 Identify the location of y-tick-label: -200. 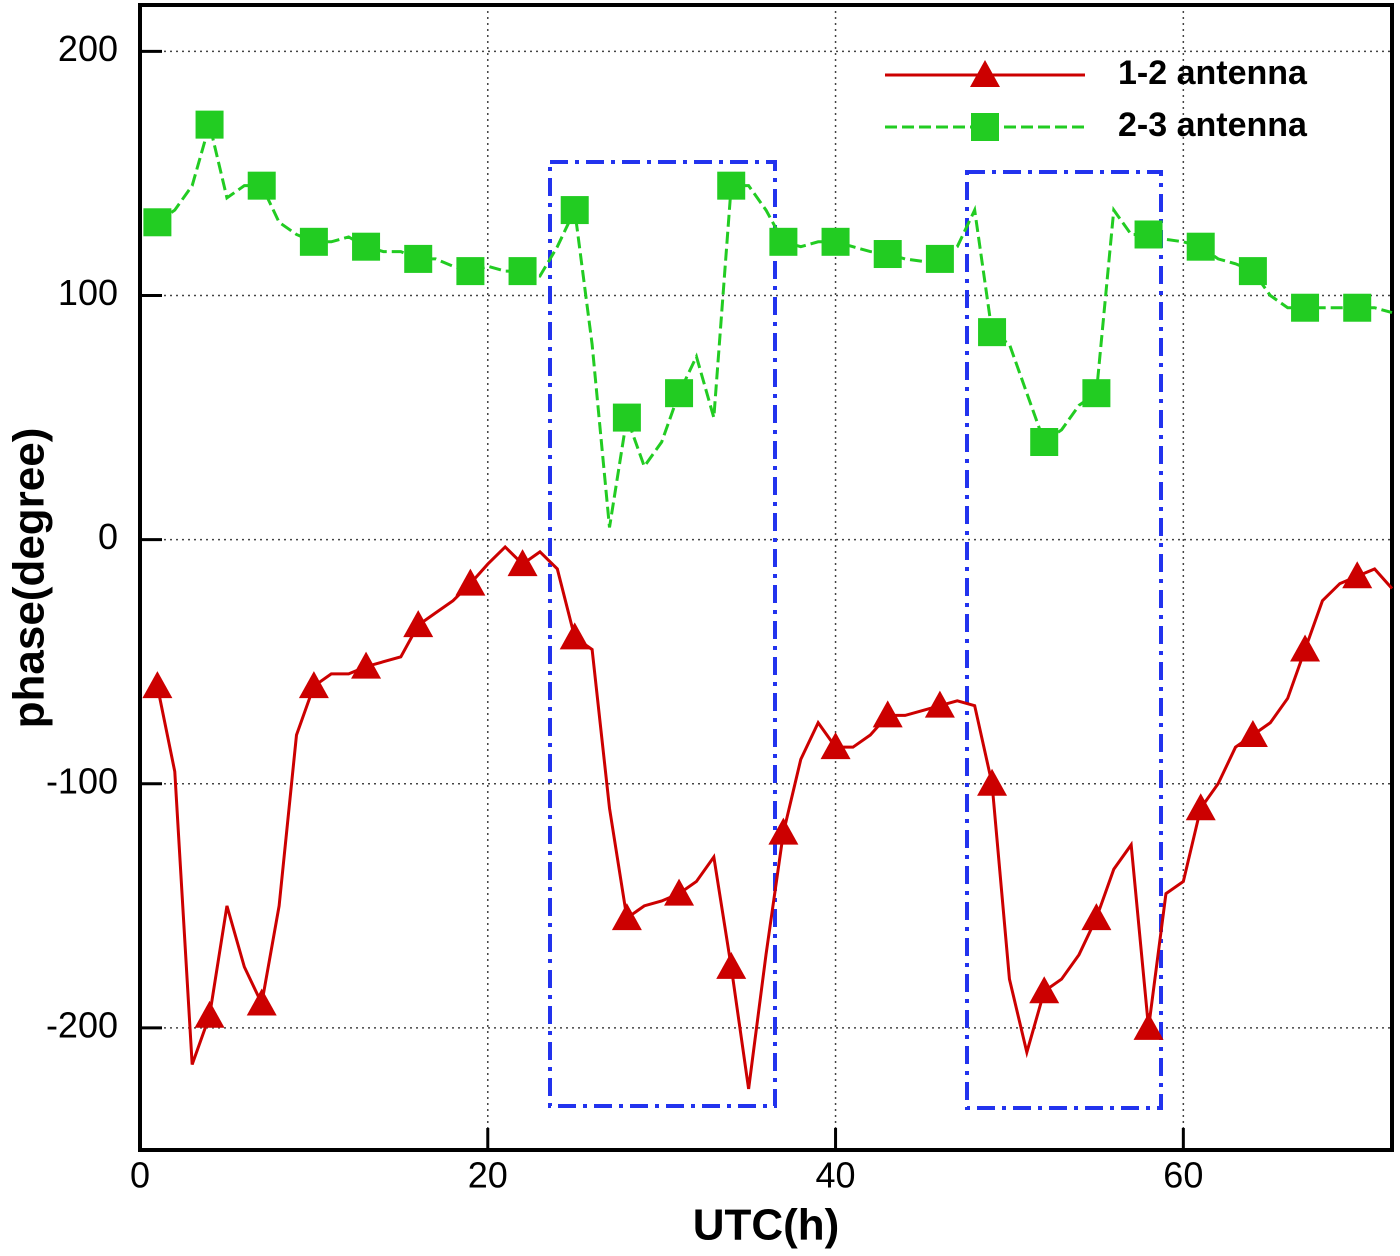
(82, 1024).